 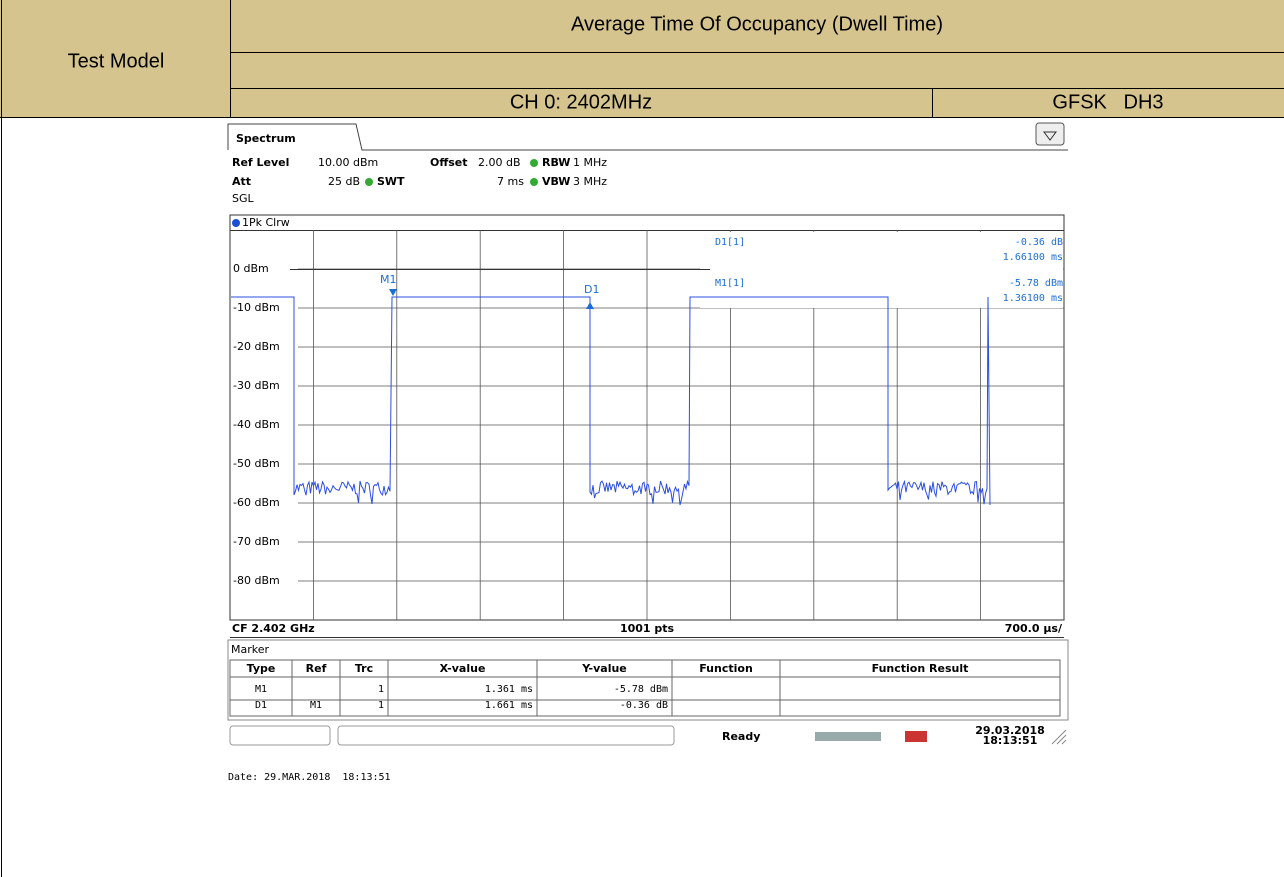 I want to click on setting-label: VBW, so click(x=556, y=181).